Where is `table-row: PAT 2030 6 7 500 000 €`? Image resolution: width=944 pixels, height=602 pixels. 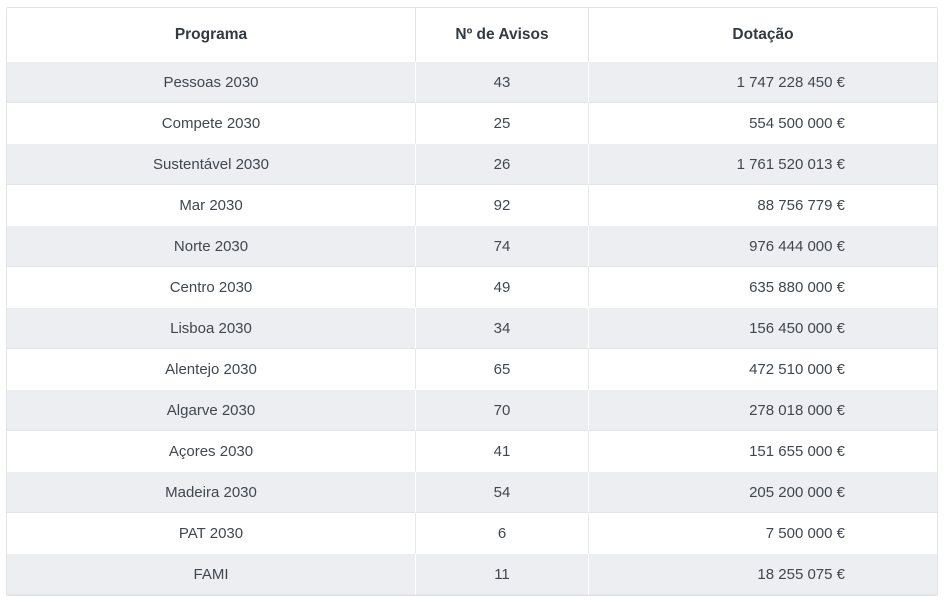
table-row: PAT 2030 6 7 500 000 € is located at coordinates (472, 533).